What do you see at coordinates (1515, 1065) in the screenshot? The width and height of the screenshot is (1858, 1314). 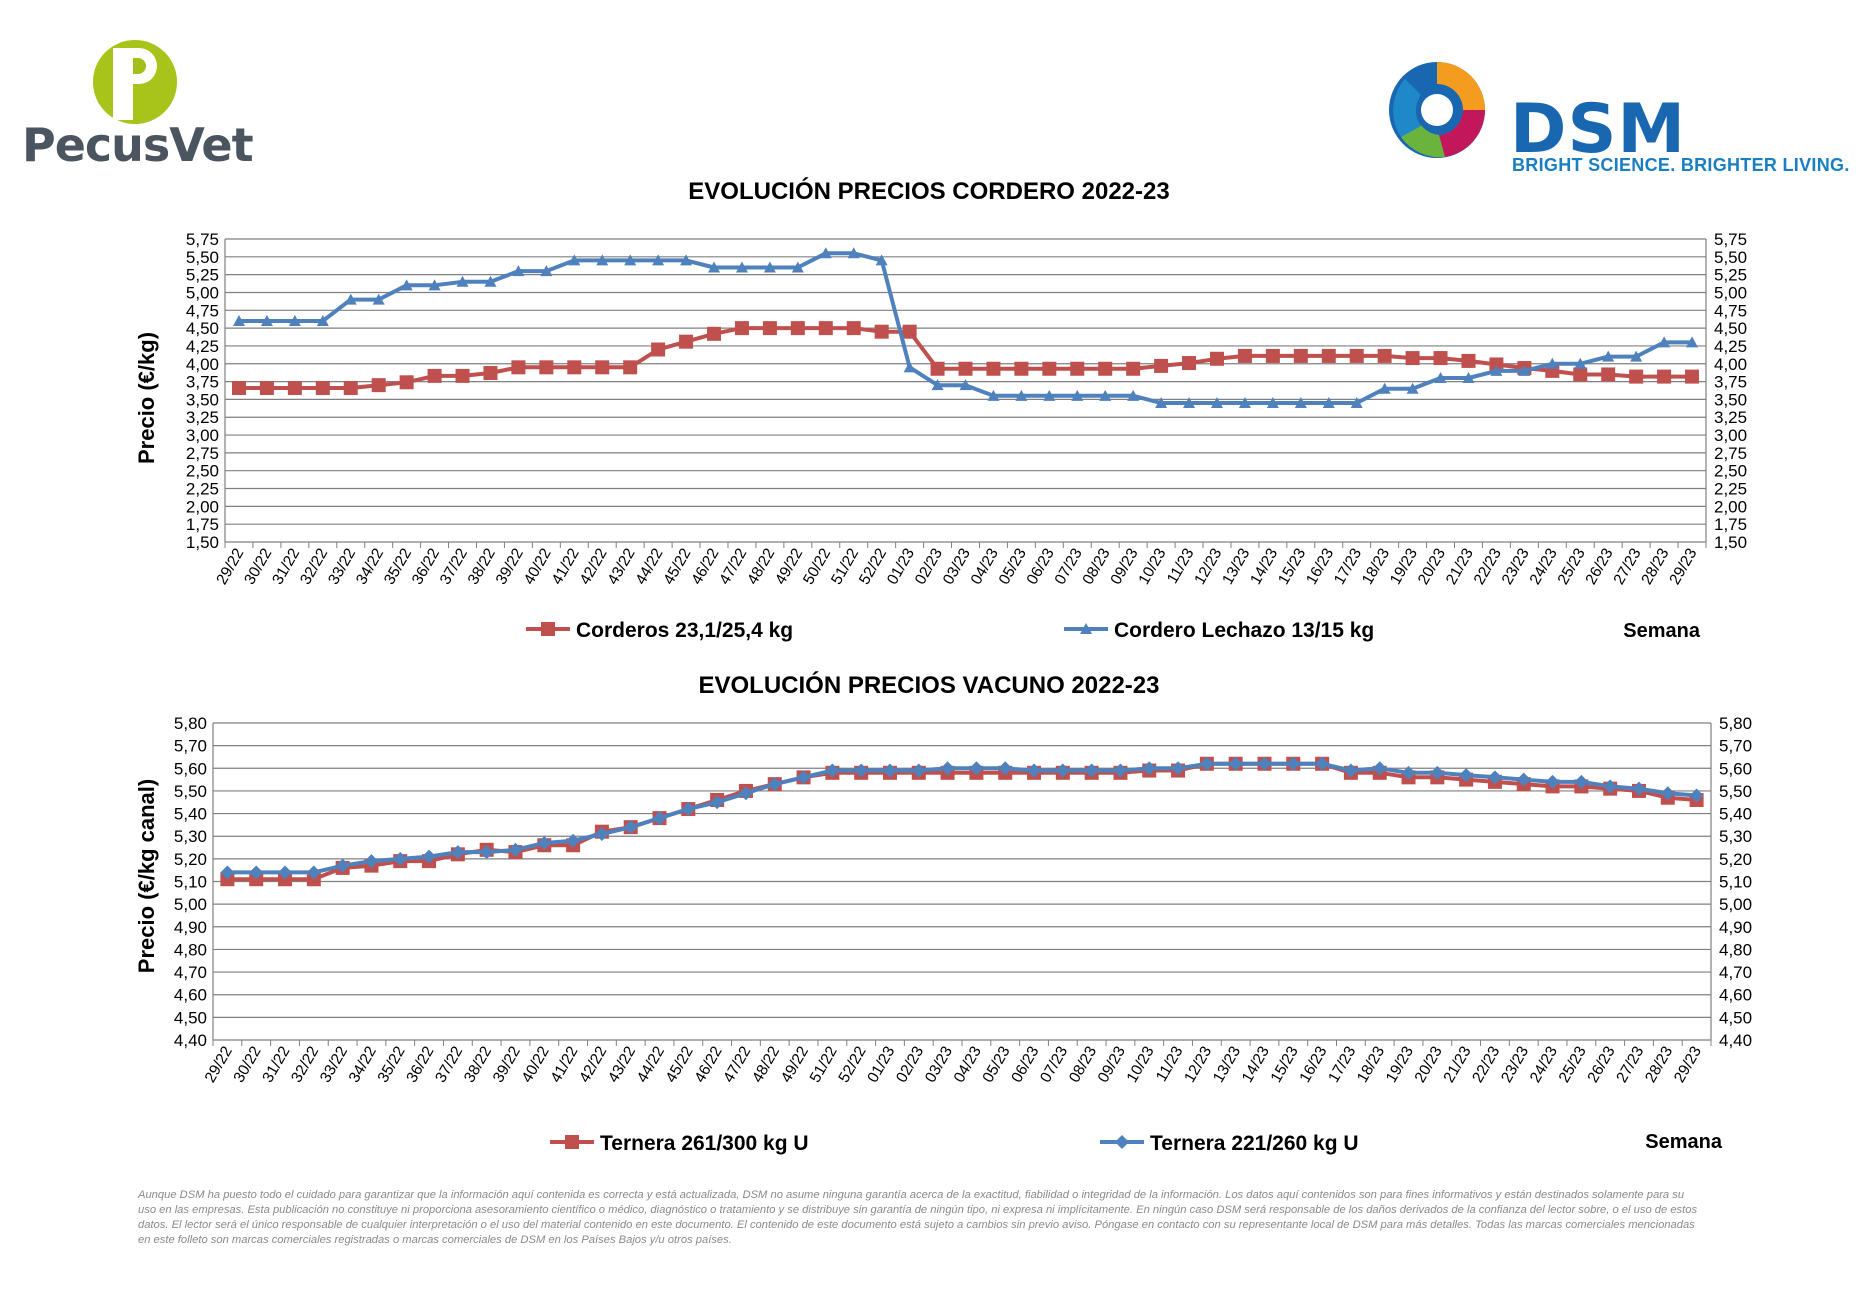 I see `x-tick-label: 23/23` at bounding box center [1515, 1065].